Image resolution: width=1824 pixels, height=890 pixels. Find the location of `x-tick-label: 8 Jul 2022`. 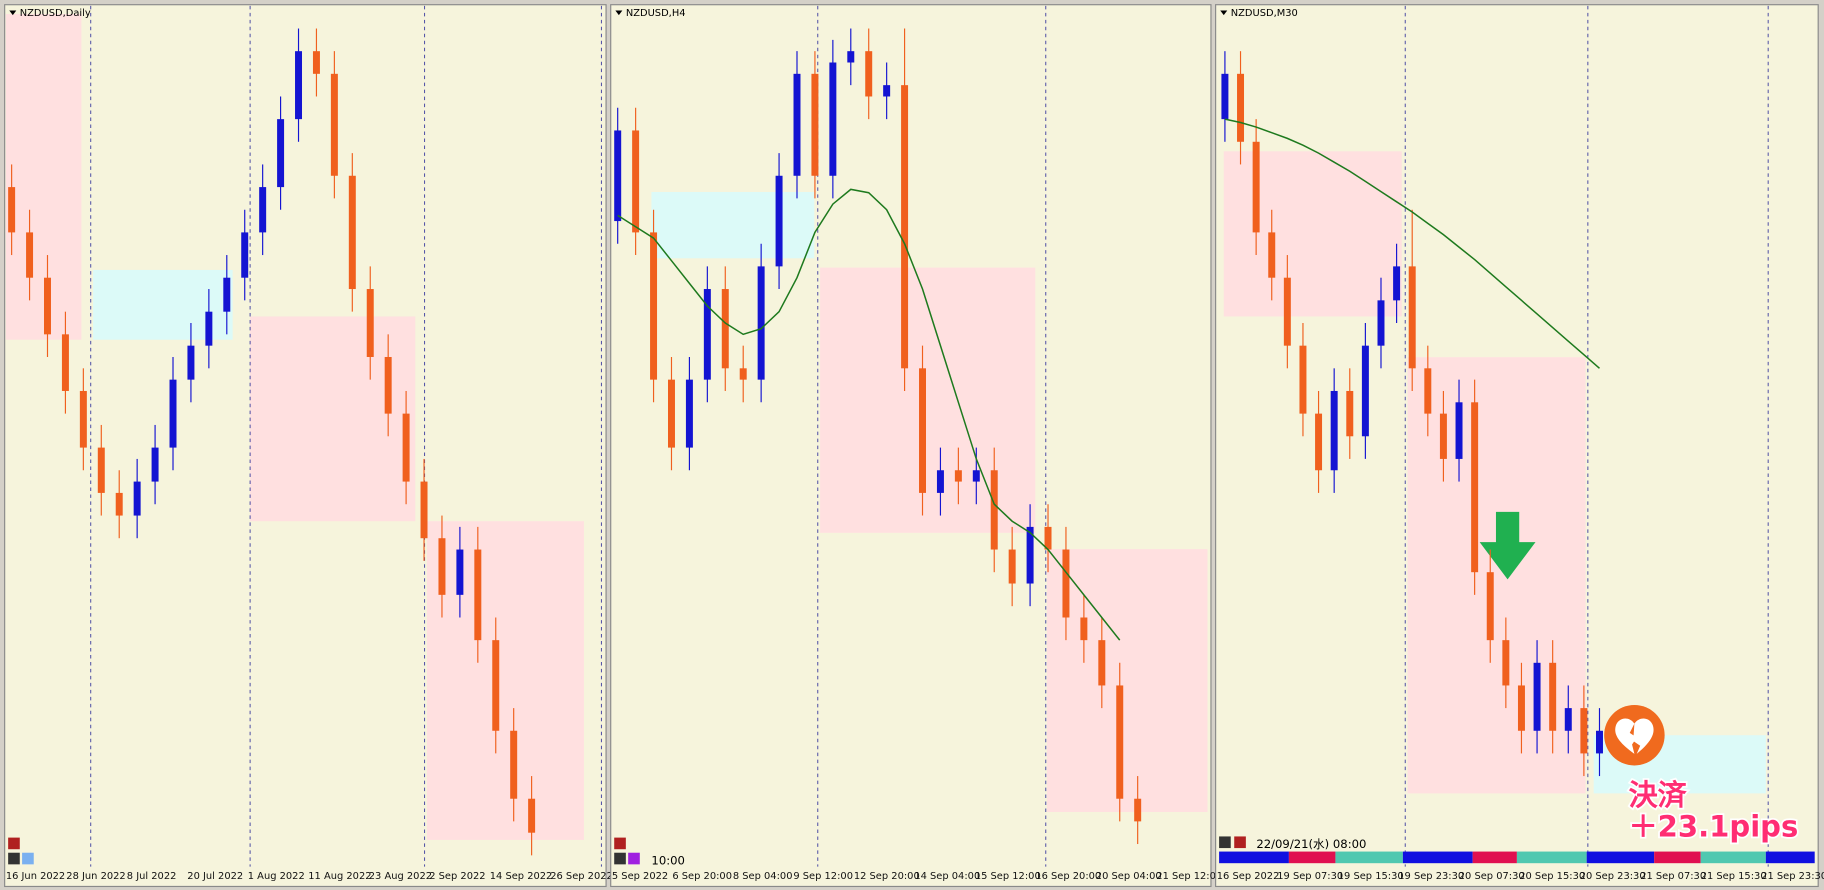

x-tick-label: 8 Jul 2022 is located at coordinates (152, 876).